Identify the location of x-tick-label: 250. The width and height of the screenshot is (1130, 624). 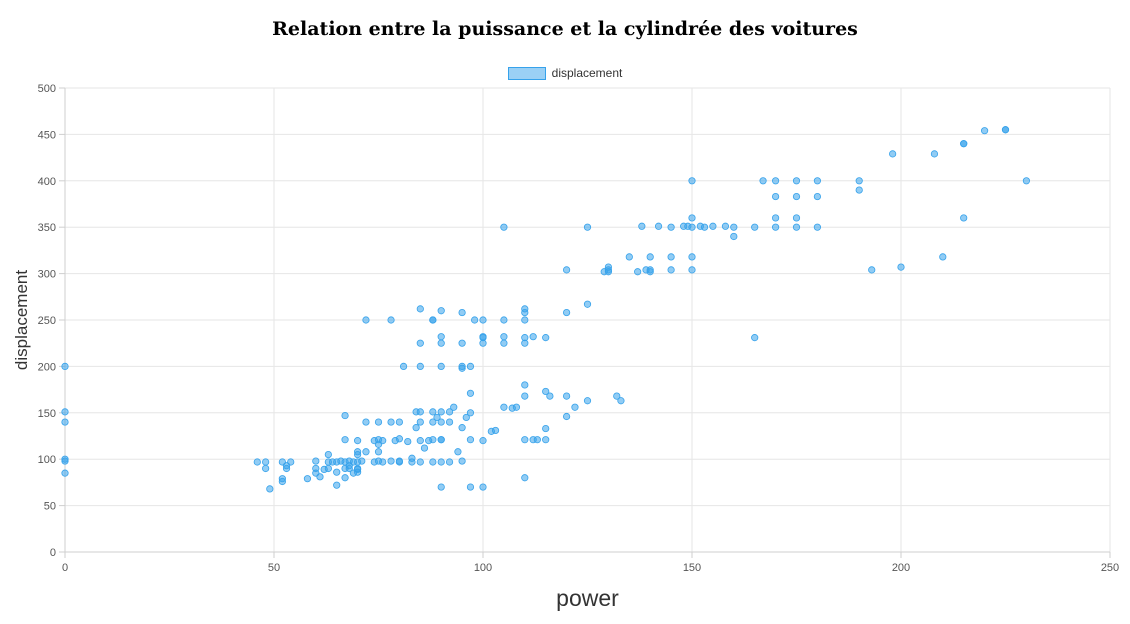
(1110, 568).